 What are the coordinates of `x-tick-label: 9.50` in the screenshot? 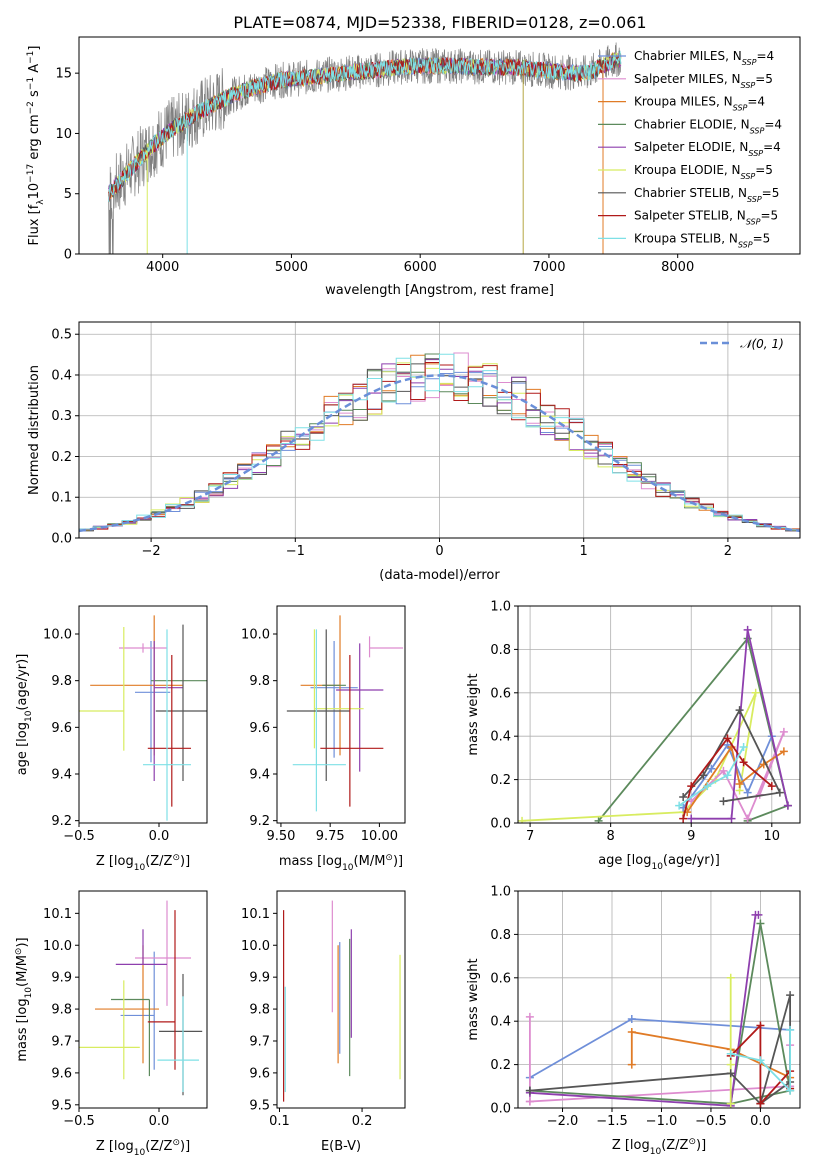 It's located at (280, 836).